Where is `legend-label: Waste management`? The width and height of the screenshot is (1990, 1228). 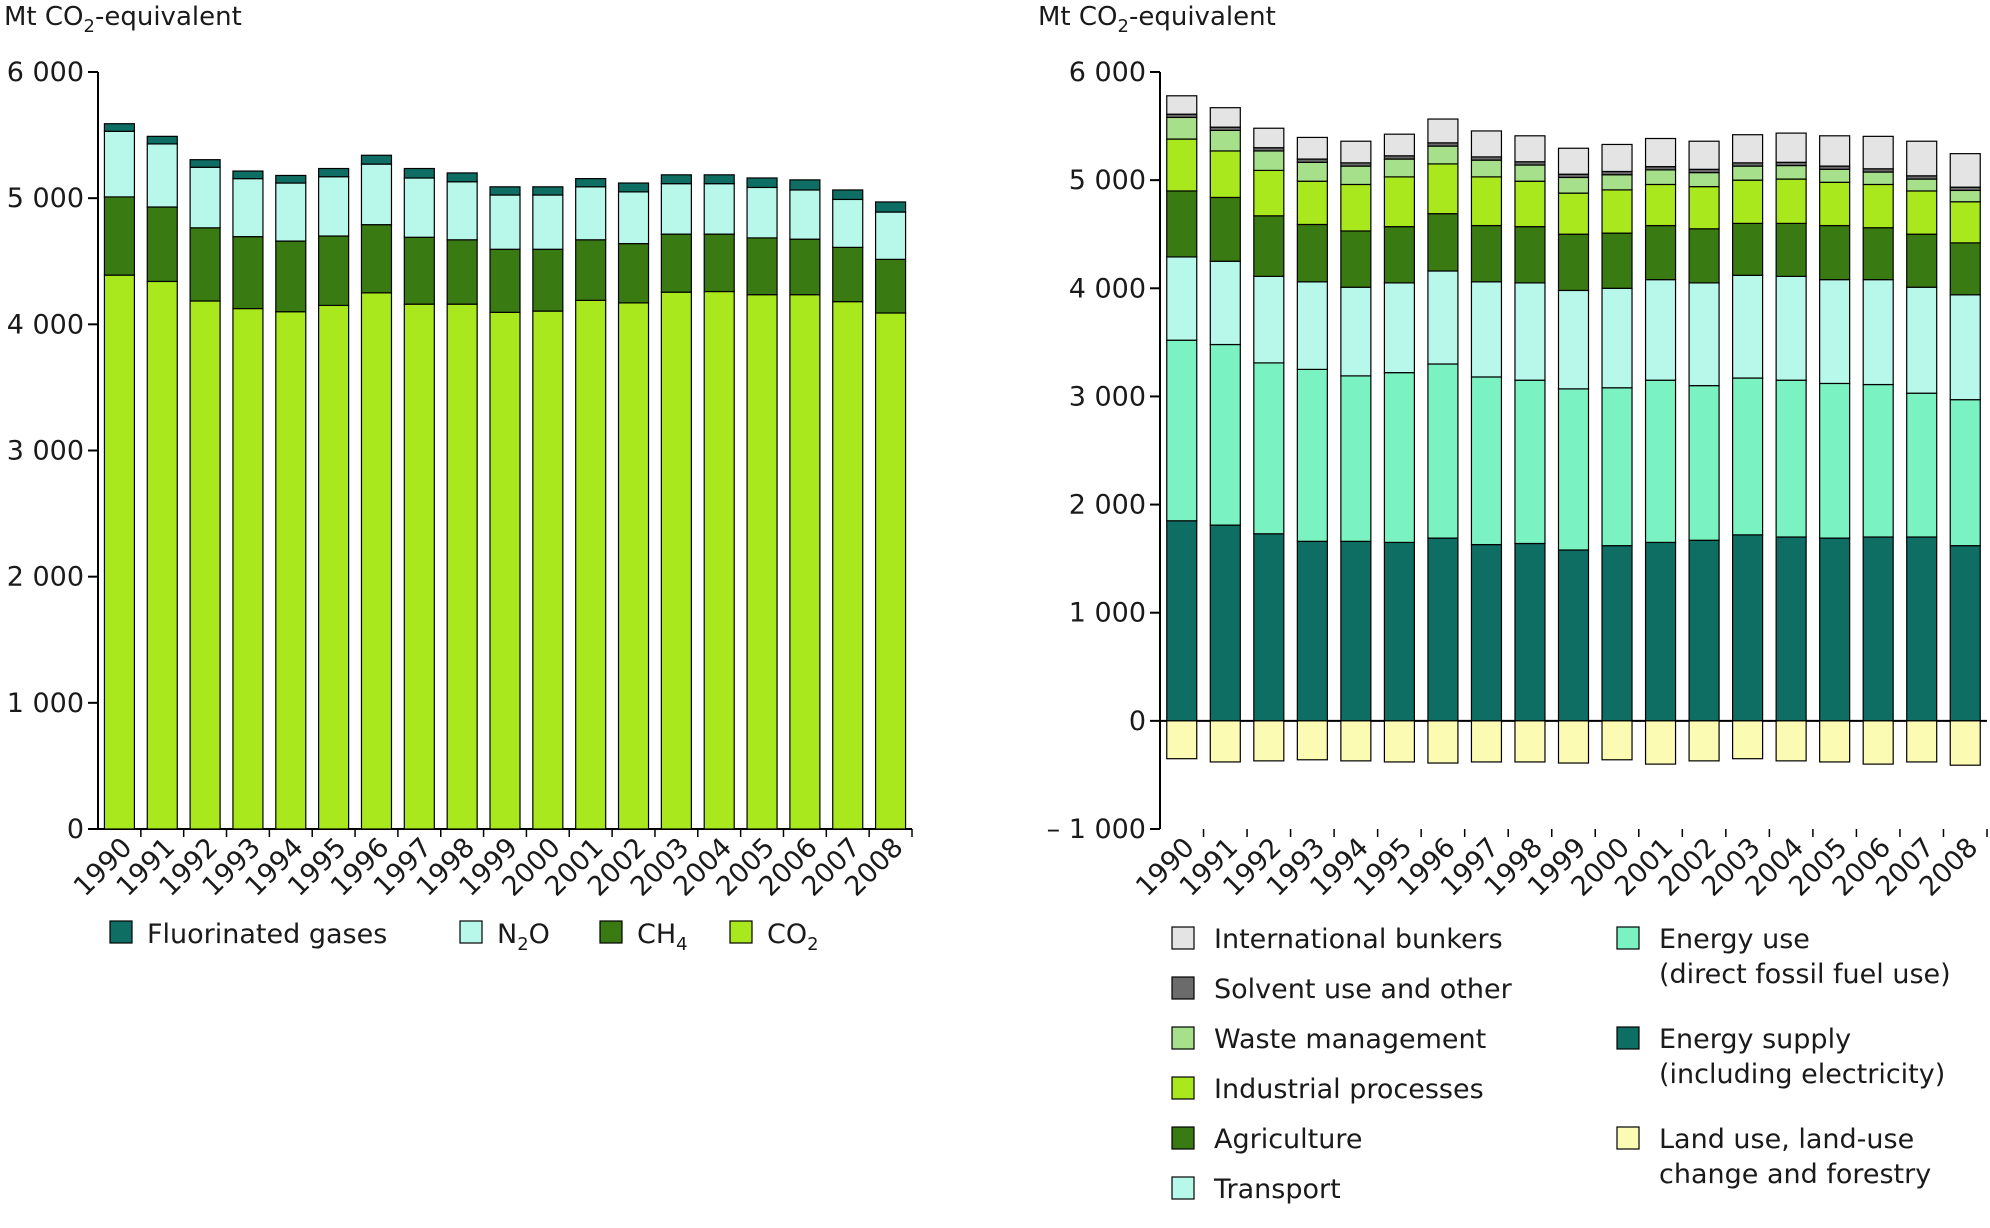 legend-label: Waste management is located at coordinates (1350, 1039).